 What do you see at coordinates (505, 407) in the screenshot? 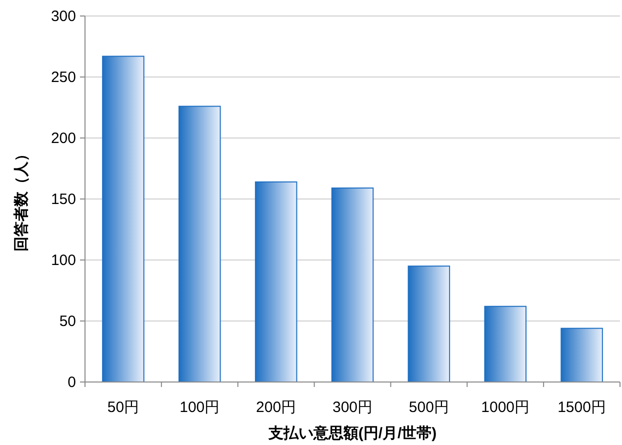
I see `x-tick-label: 1000円` at bounding box center [505, 407].